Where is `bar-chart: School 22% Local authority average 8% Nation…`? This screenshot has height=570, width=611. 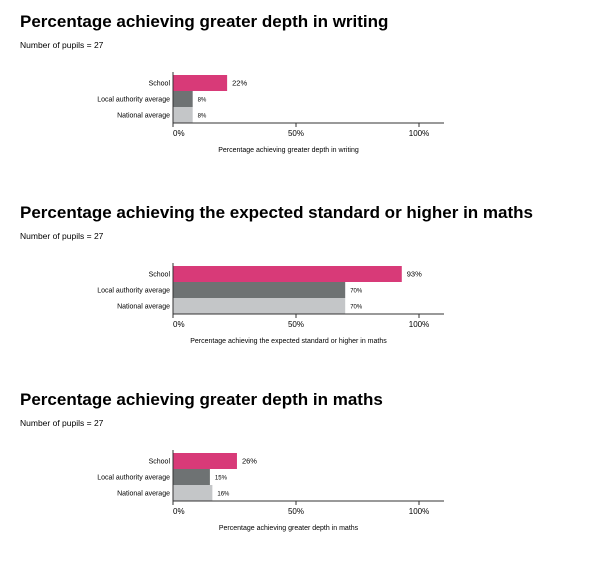 bar-chart: School 22% Local authority average 8% Nation… is located at coordinates (270, 113).